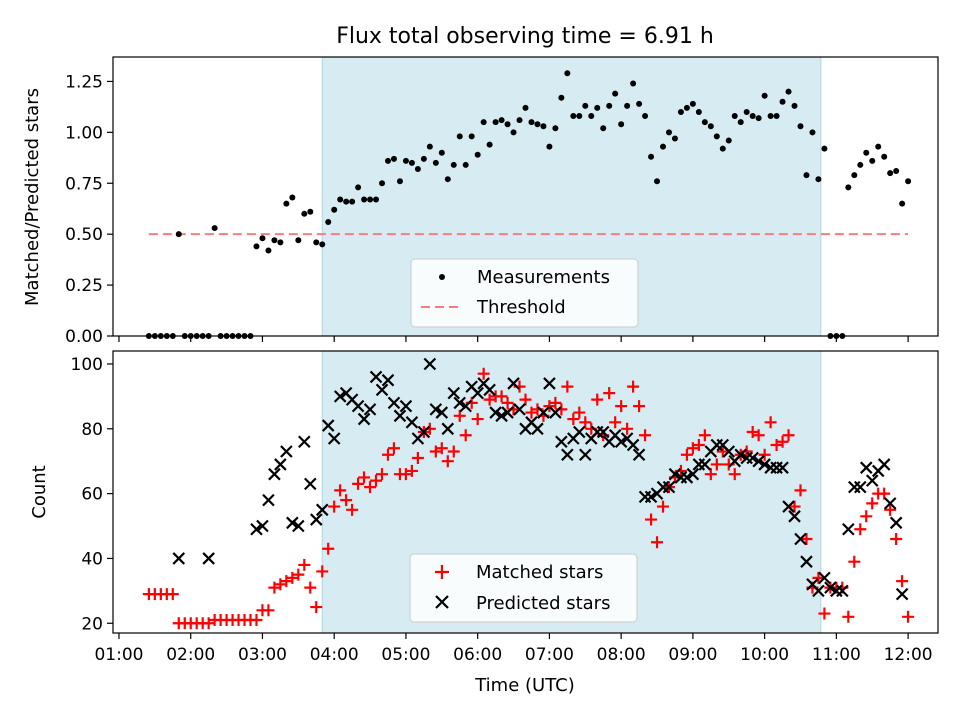 This screenshot has height=724, width=960. Describe the element at coordinates (84, 82) in the screenshot. I see `y-tick-label: 1.25` at that location.